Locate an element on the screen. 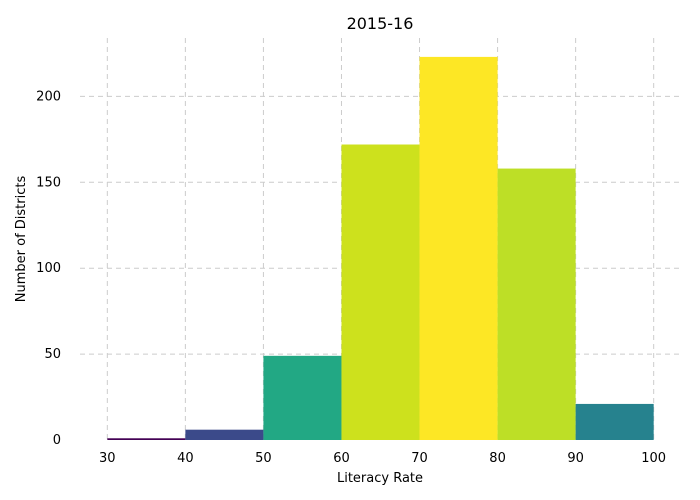 The image size is (700, 500). y-tick-label-2: 100 is located at coordinates (48, 268).